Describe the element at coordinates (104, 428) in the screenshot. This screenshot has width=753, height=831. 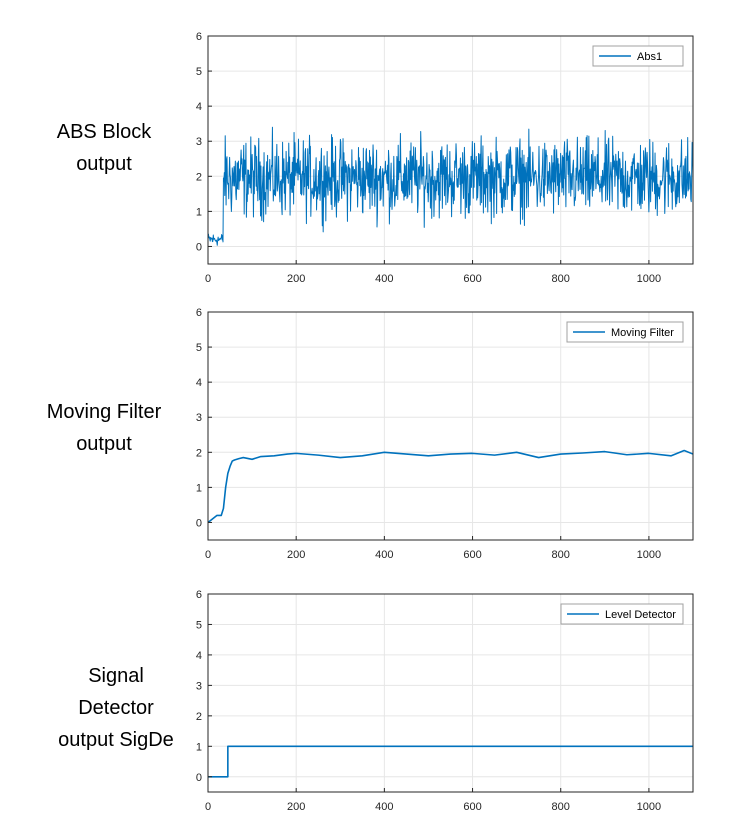
I see `panel-2-side-label: Moving Filter output` at that location.